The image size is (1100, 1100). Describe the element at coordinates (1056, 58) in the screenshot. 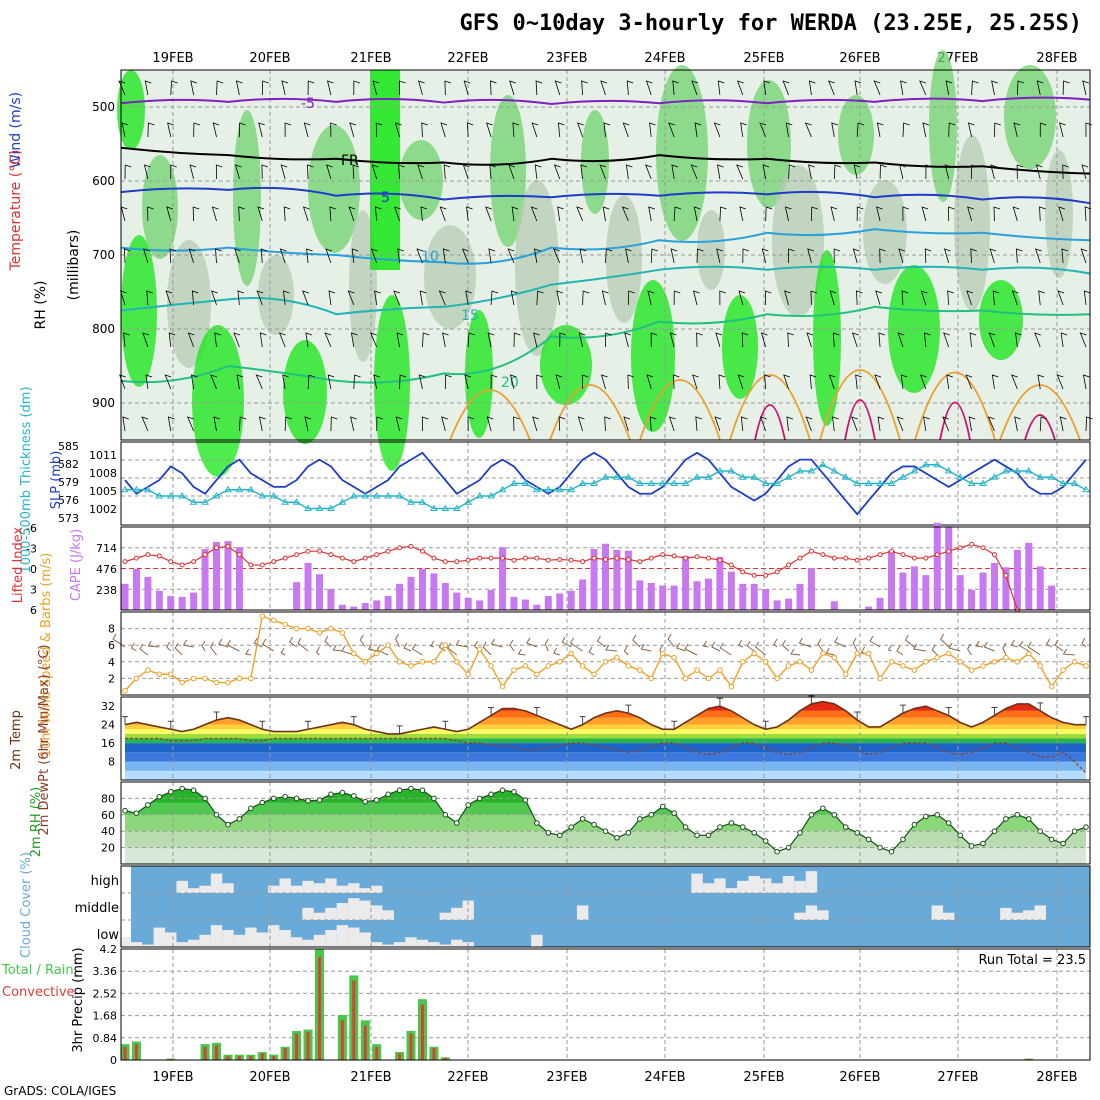

I see `top-date-28feb: 28FEB` at that location.